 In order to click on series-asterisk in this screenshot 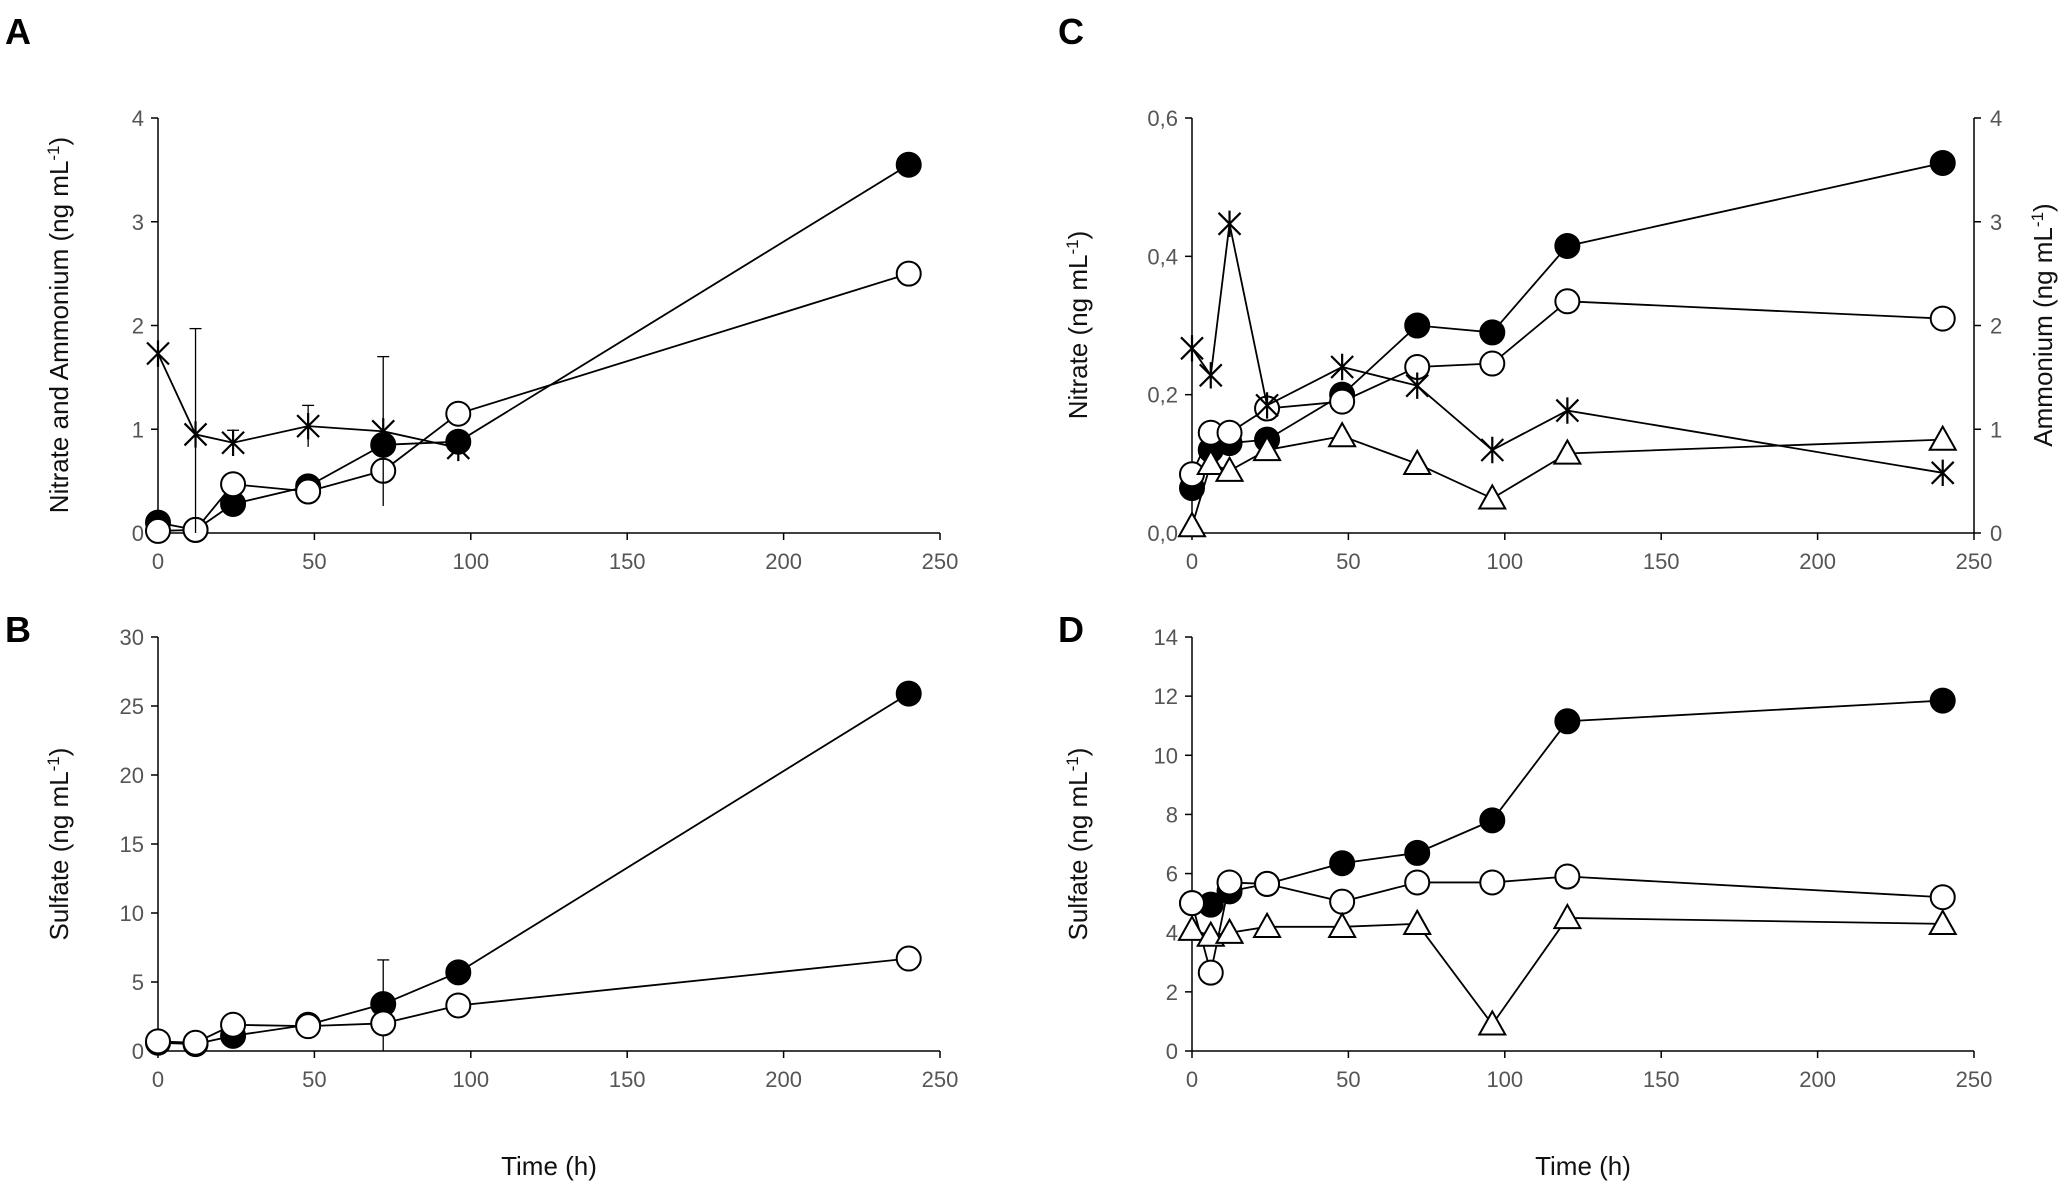, I will do `click(308, 430)`.